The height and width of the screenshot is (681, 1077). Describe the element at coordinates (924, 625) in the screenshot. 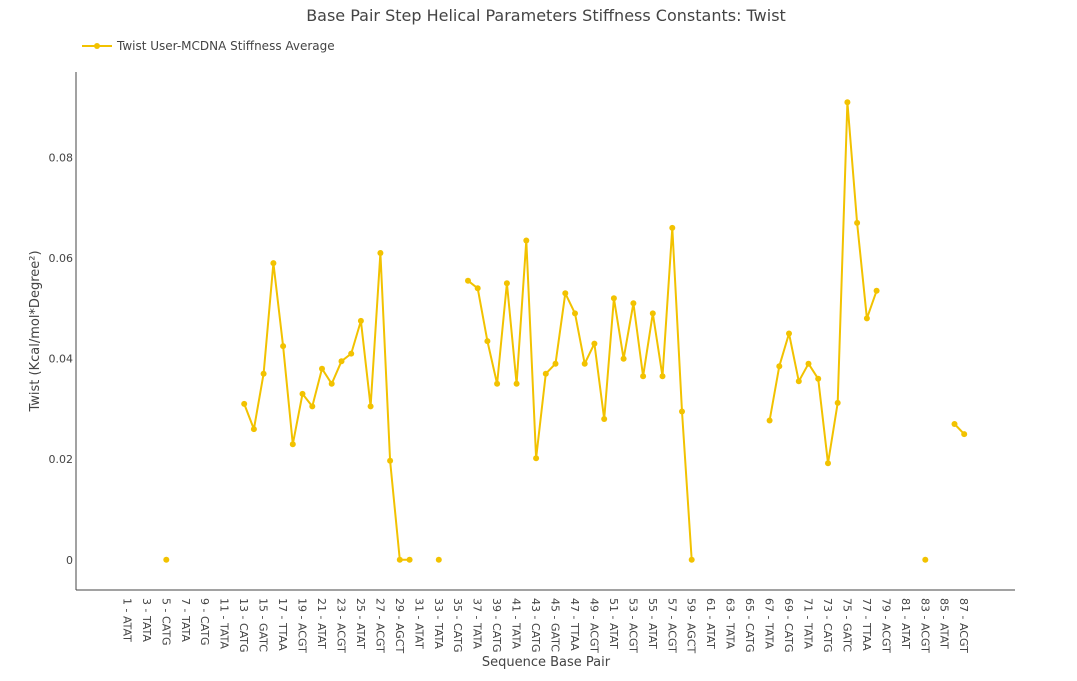

I see `x-tick-label: 83 - ACGT` at that location.